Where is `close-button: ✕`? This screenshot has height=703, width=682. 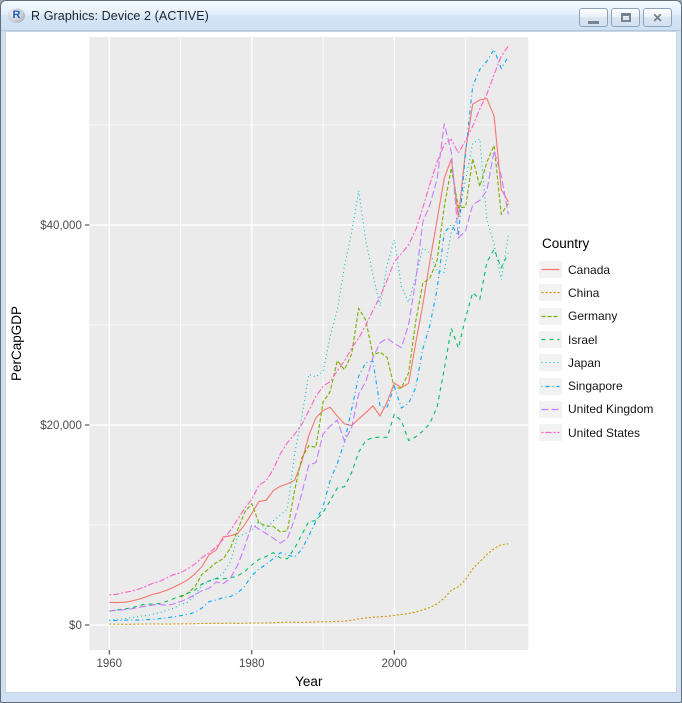
close-button: ✕ is located at coordinates (657, 17).